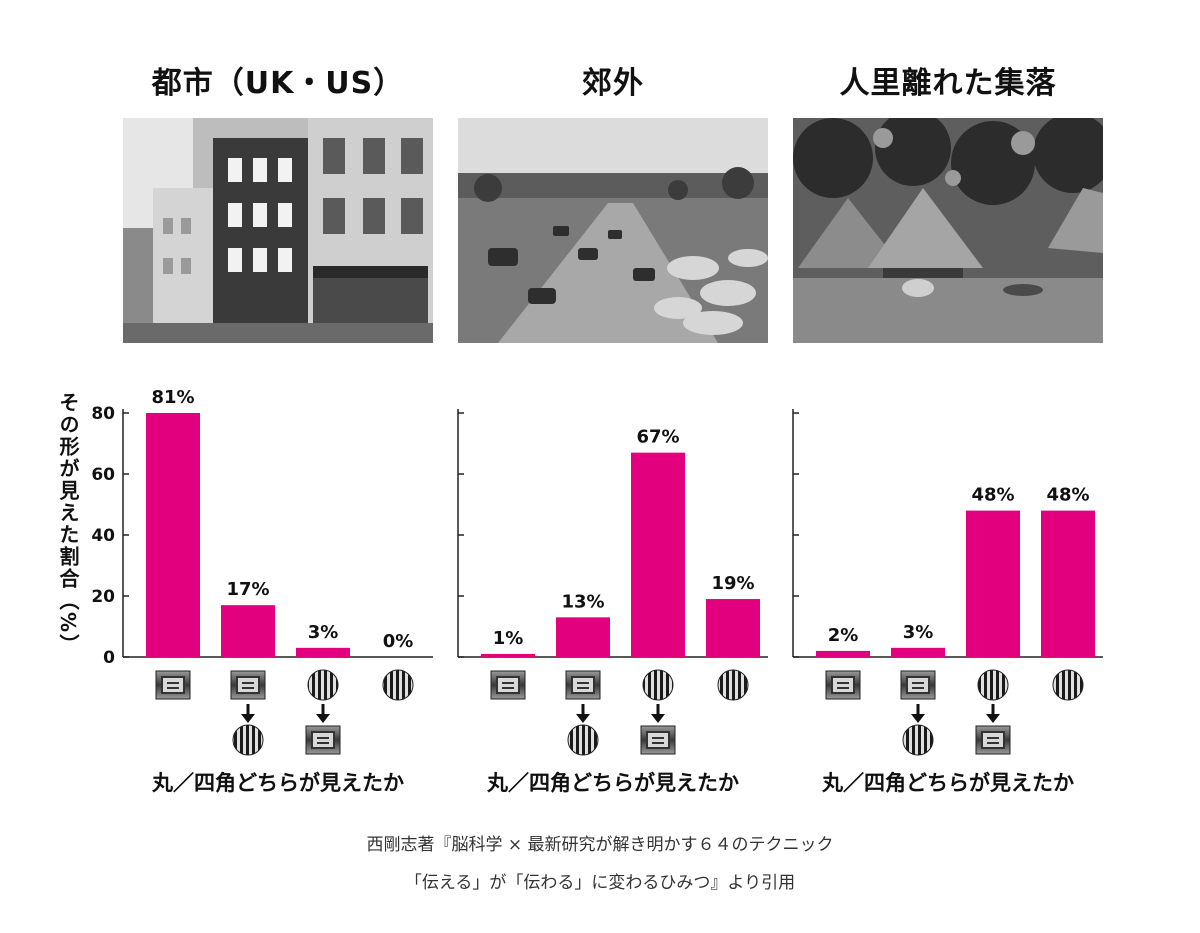  I want to click on y-axis-label: その形が見えた割合（%）, so click(68, 524).